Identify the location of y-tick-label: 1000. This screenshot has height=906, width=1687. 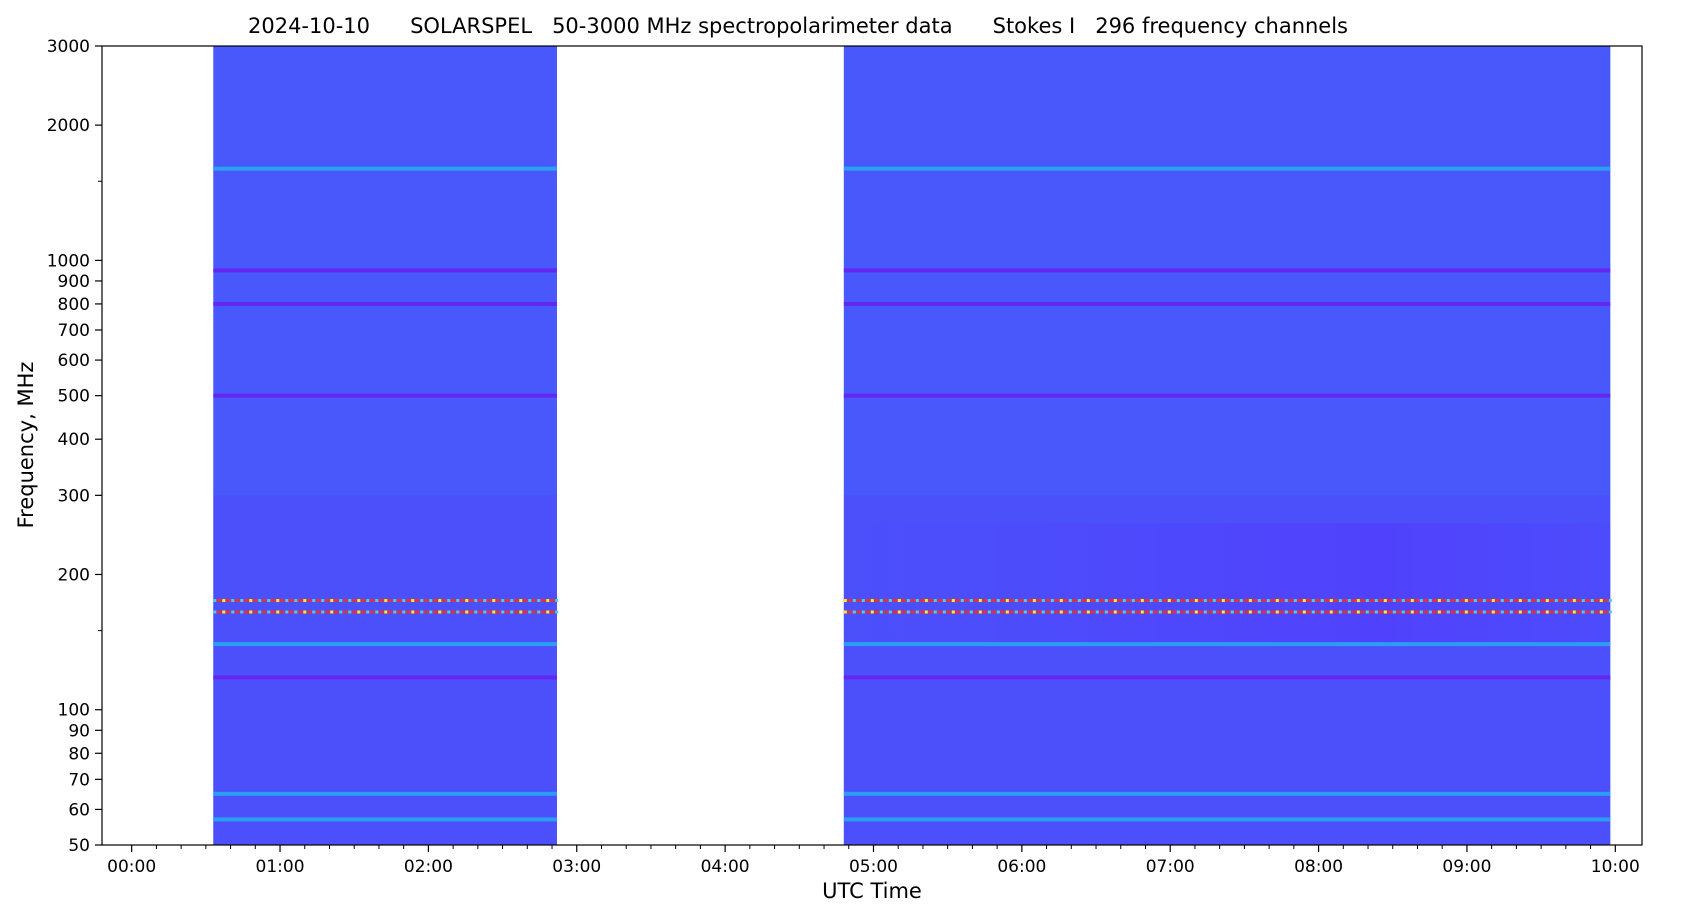
(68, 261).